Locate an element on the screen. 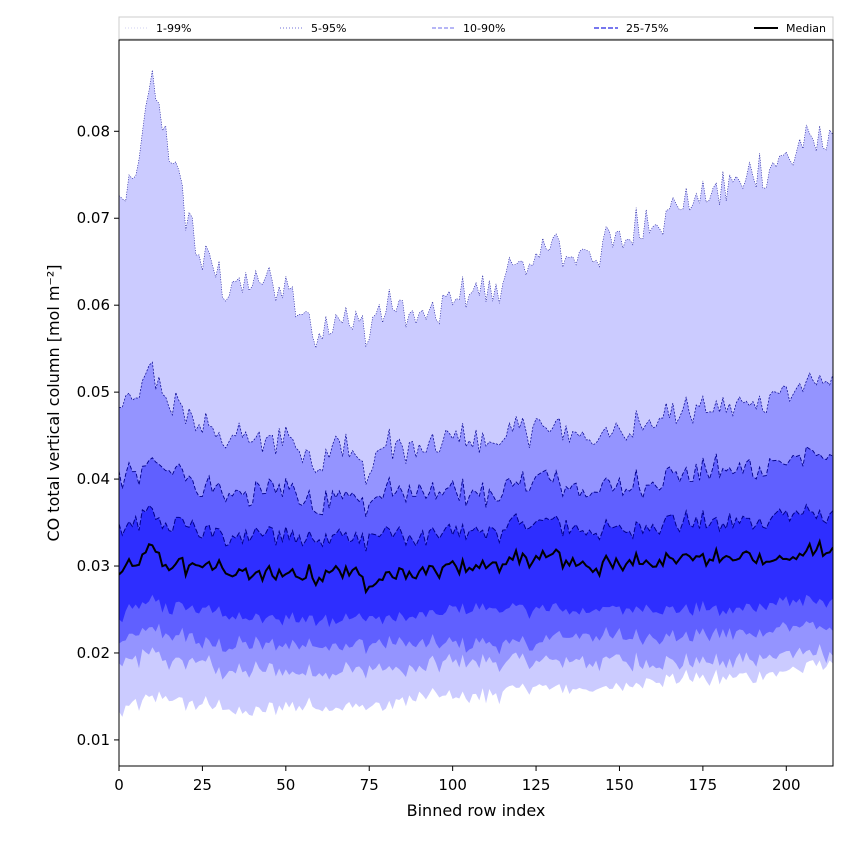 Image resolution: width=850 pixels, height=850 pixels. x-axis: 0 25 50 75 100 125 150 175 200 is located at coordinates (457, 780).